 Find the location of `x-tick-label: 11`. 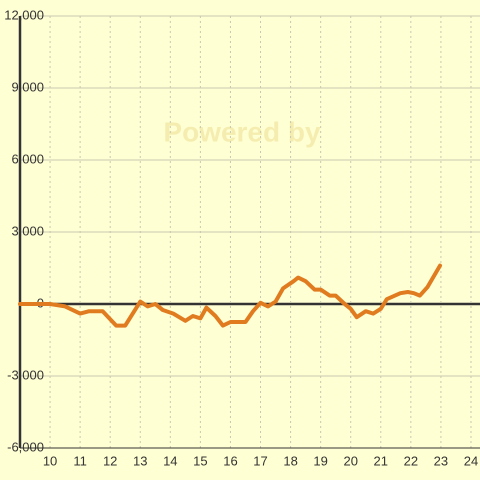

x-tick-label: 11 is located at coordinates (80, 460).